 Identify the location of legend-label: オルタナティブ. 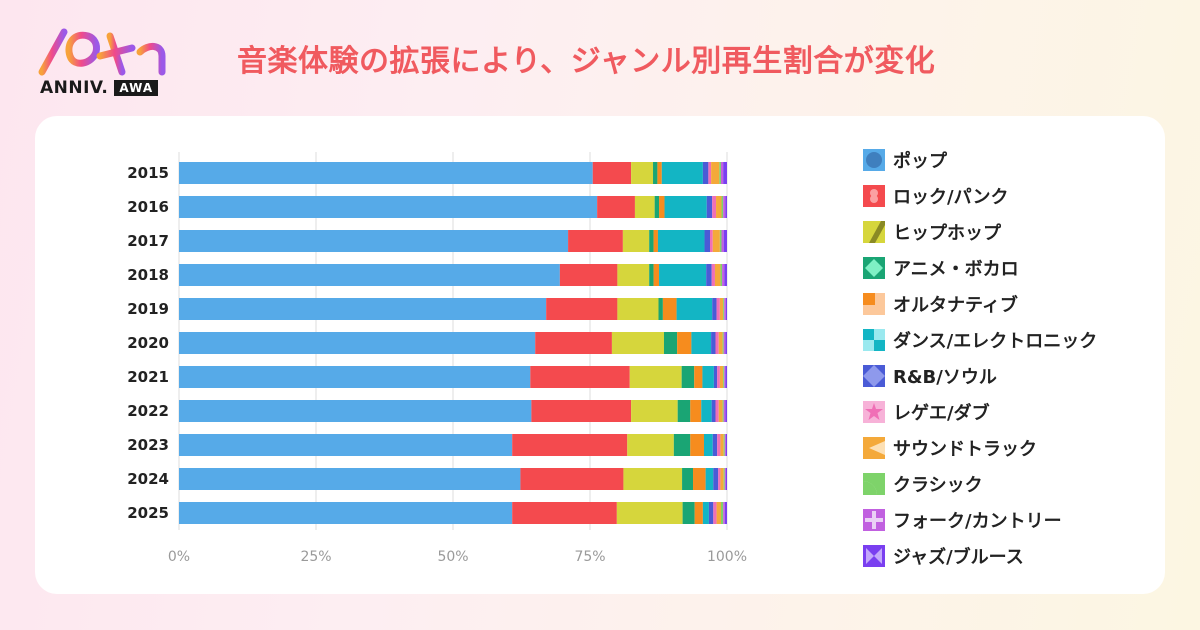
(955, 305).